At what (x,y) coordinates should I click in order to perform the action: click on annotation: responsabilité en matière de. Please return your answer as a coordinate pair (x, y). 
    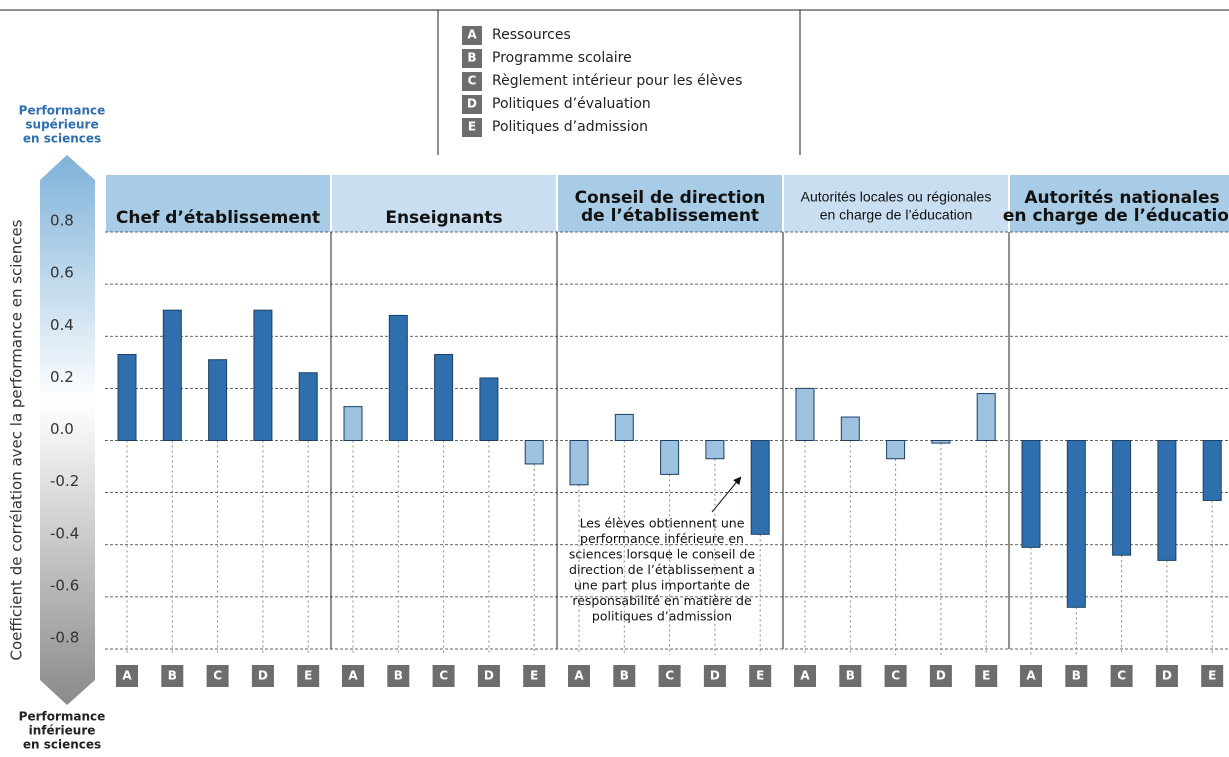
    Looking at the image, I should click on (662, 600).